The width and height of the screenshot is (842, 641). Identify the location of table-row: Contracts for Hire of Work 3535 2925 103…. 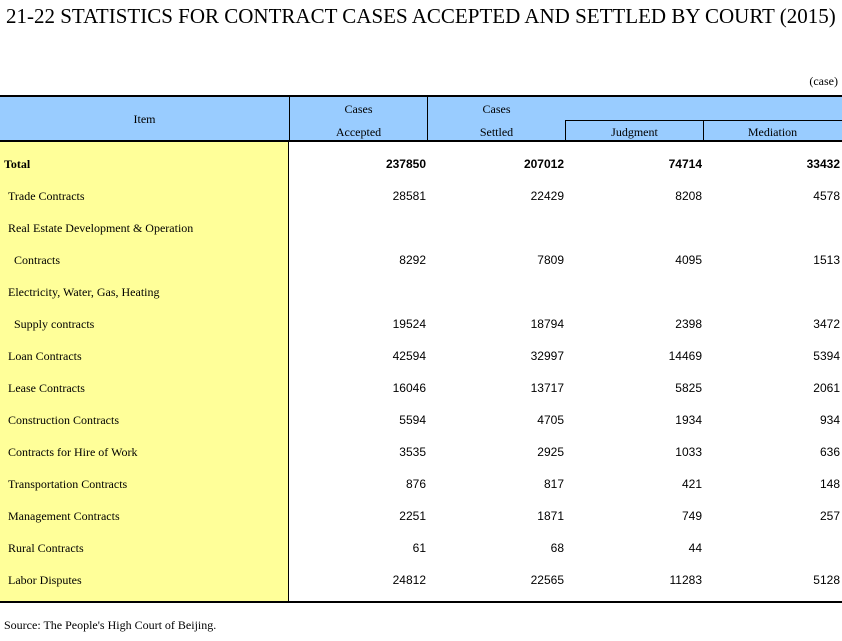
(421, 453).